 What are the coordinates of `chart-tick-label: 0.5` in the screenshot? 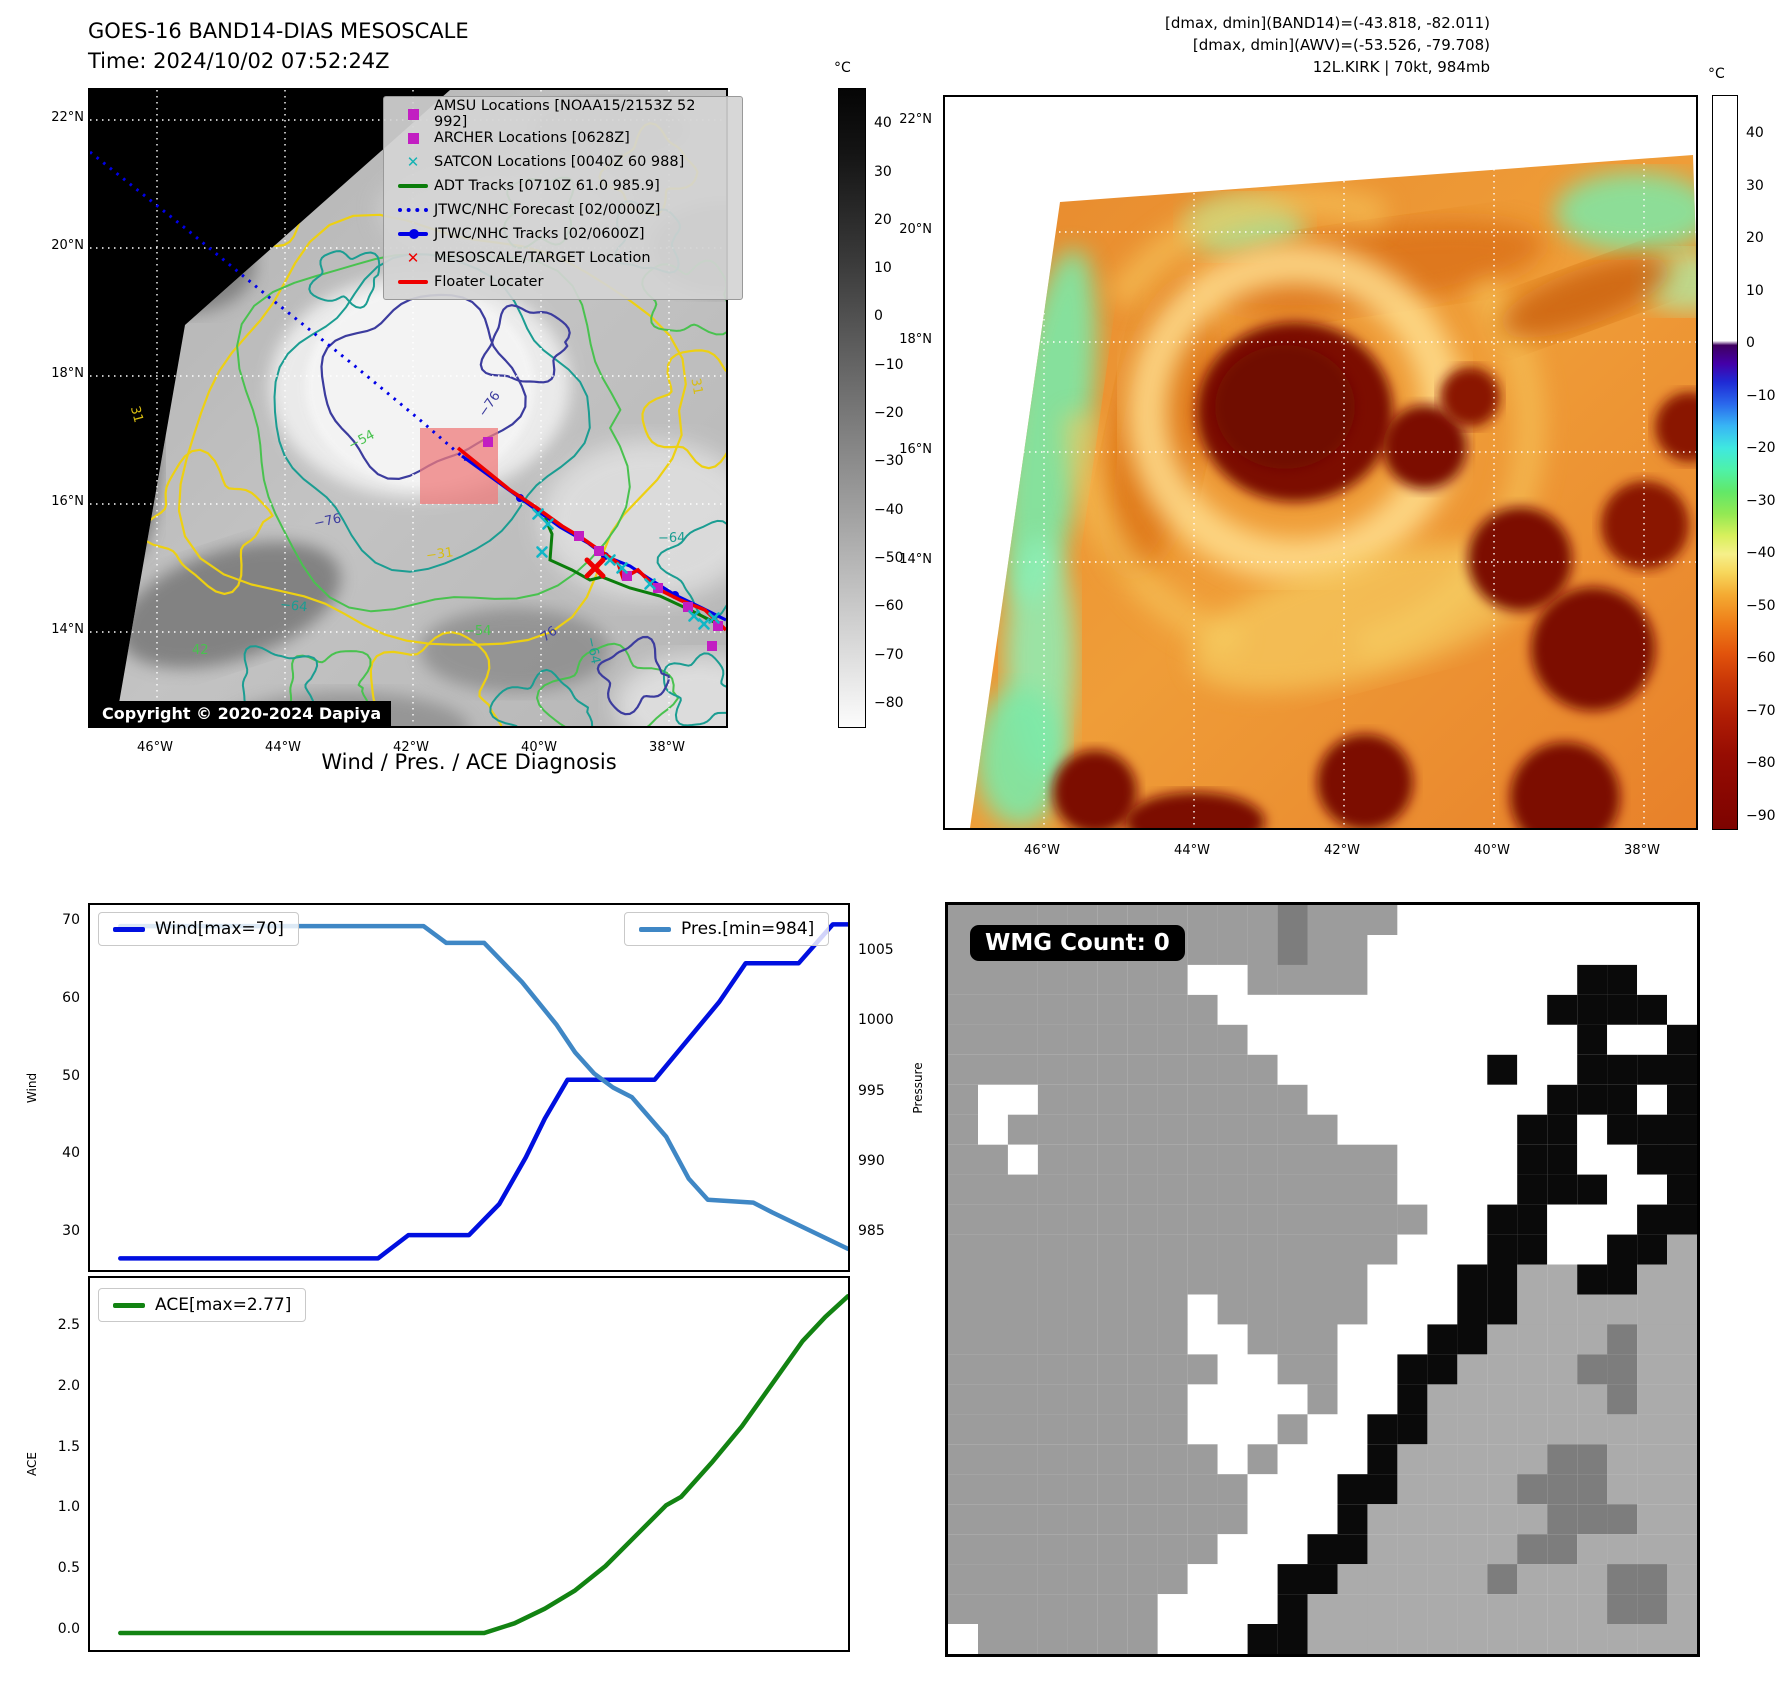 It's located at (68, 1568).